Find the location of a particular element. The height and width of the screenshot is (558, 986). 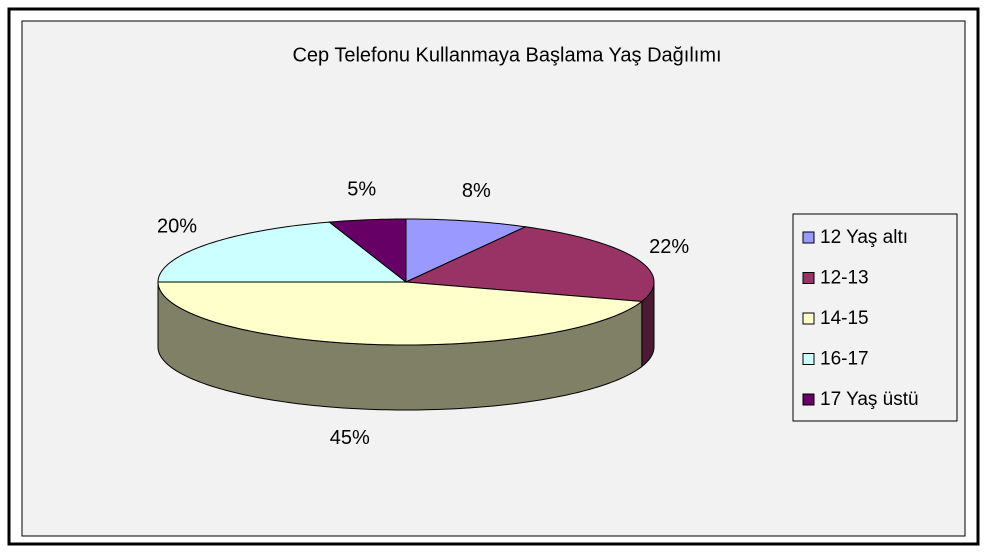

legend-text: 16-17 is located at coordinates (844, 359).